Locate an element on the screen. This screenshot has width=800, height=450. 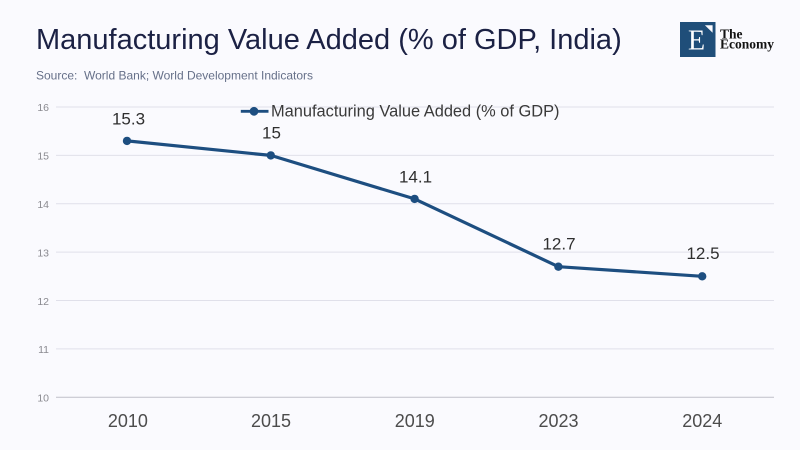
svg-text: 12.5 is located at coordinates (702, 253).